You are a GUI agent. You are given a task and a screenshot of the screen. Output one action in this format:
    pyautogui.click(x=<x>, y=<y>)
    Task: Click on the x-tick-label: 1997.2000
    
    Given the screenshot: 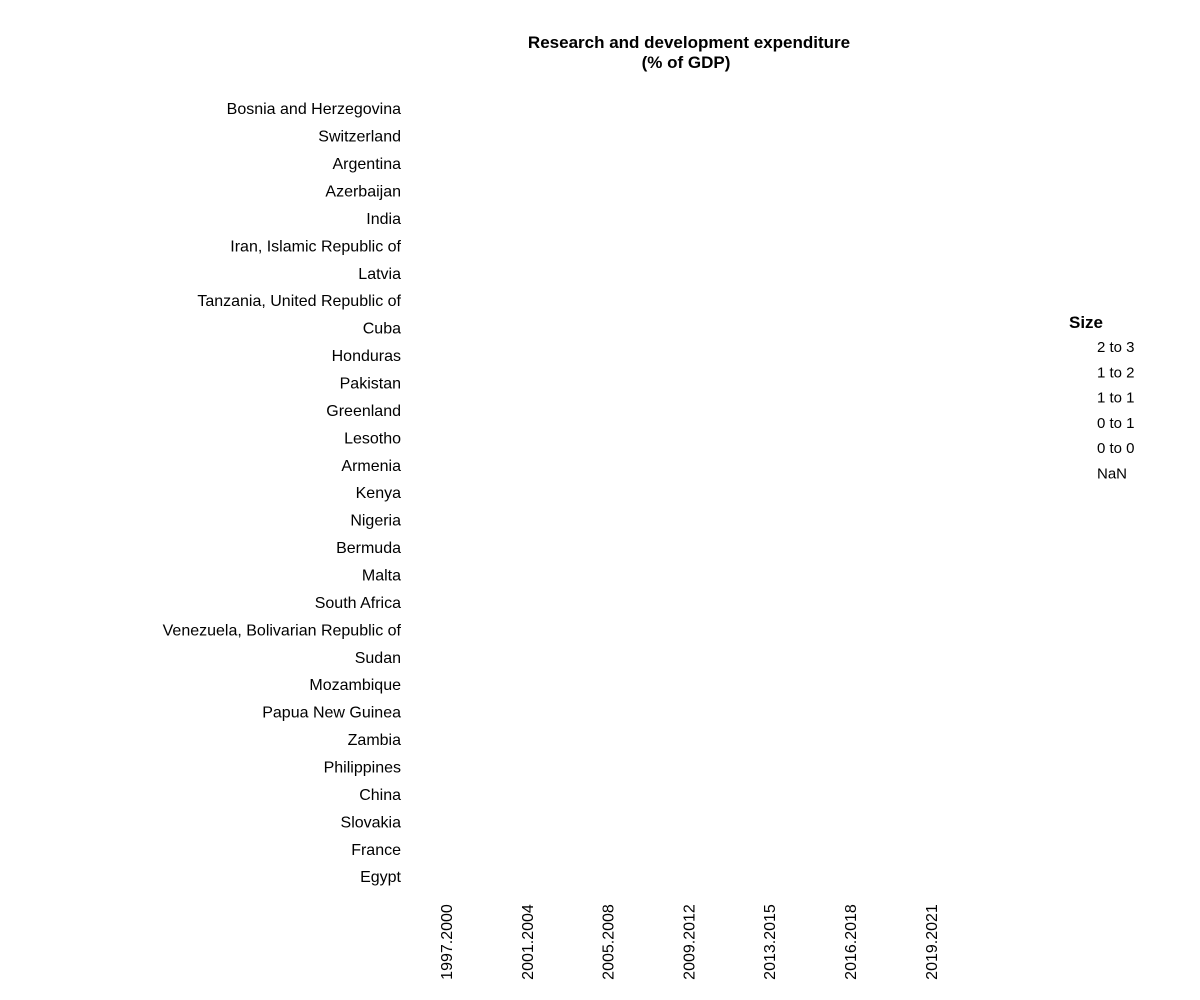 What is the action you would take?
    pyautogui.click(x=447, y=942)
    